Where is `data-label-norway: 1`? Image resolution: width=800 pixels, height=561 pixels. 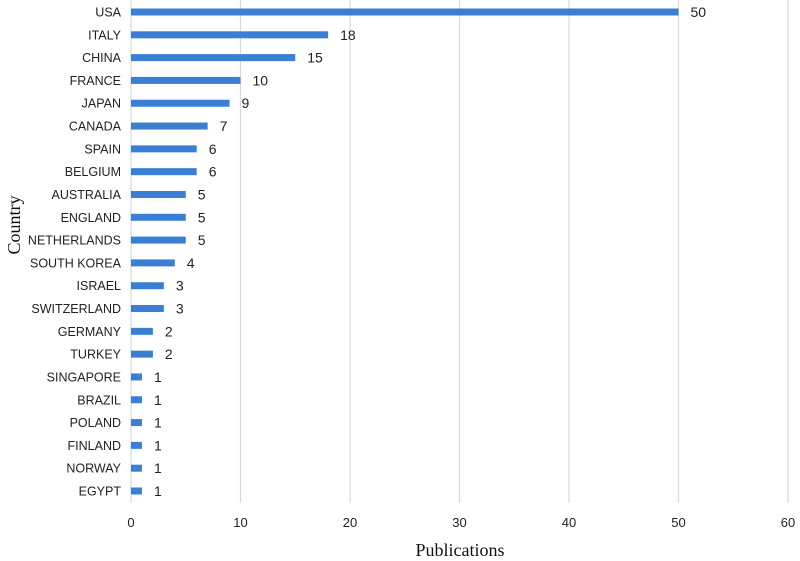
data-label-norway: 1 is located at coordinates (158, 468).